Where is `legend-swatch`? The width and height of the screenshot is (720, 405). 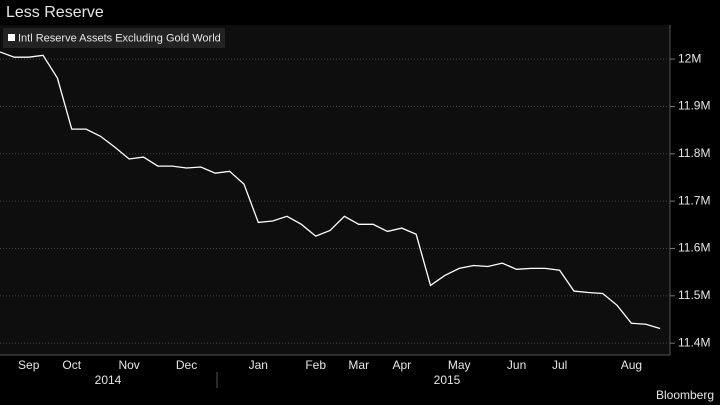
legend-swatch is located at coordinates (11, 37).